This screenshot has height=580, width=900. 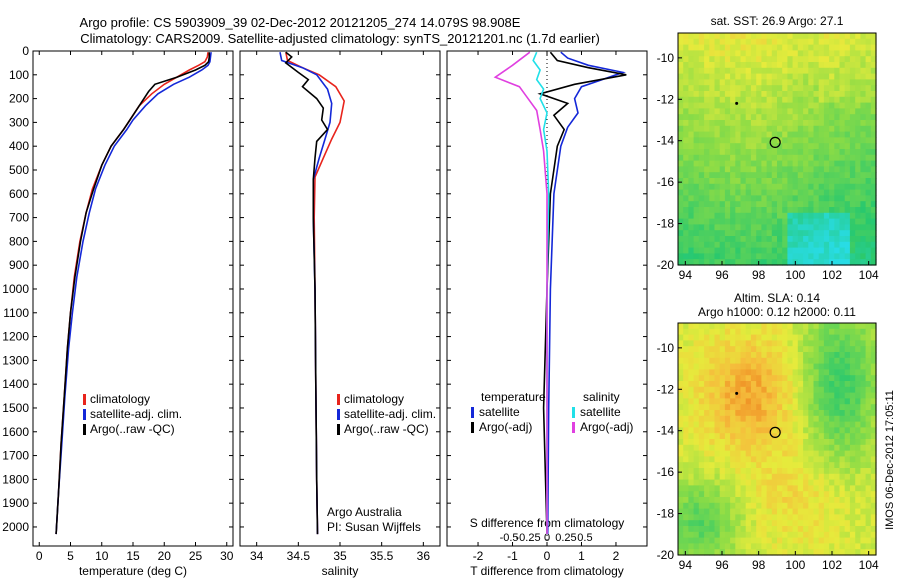 What do you see at coordinates (777, 21) in the screenshot?
I see `sst-map-title: sat. SST: 26.9 Argo: 27.1` at bounding box center [777, 21].